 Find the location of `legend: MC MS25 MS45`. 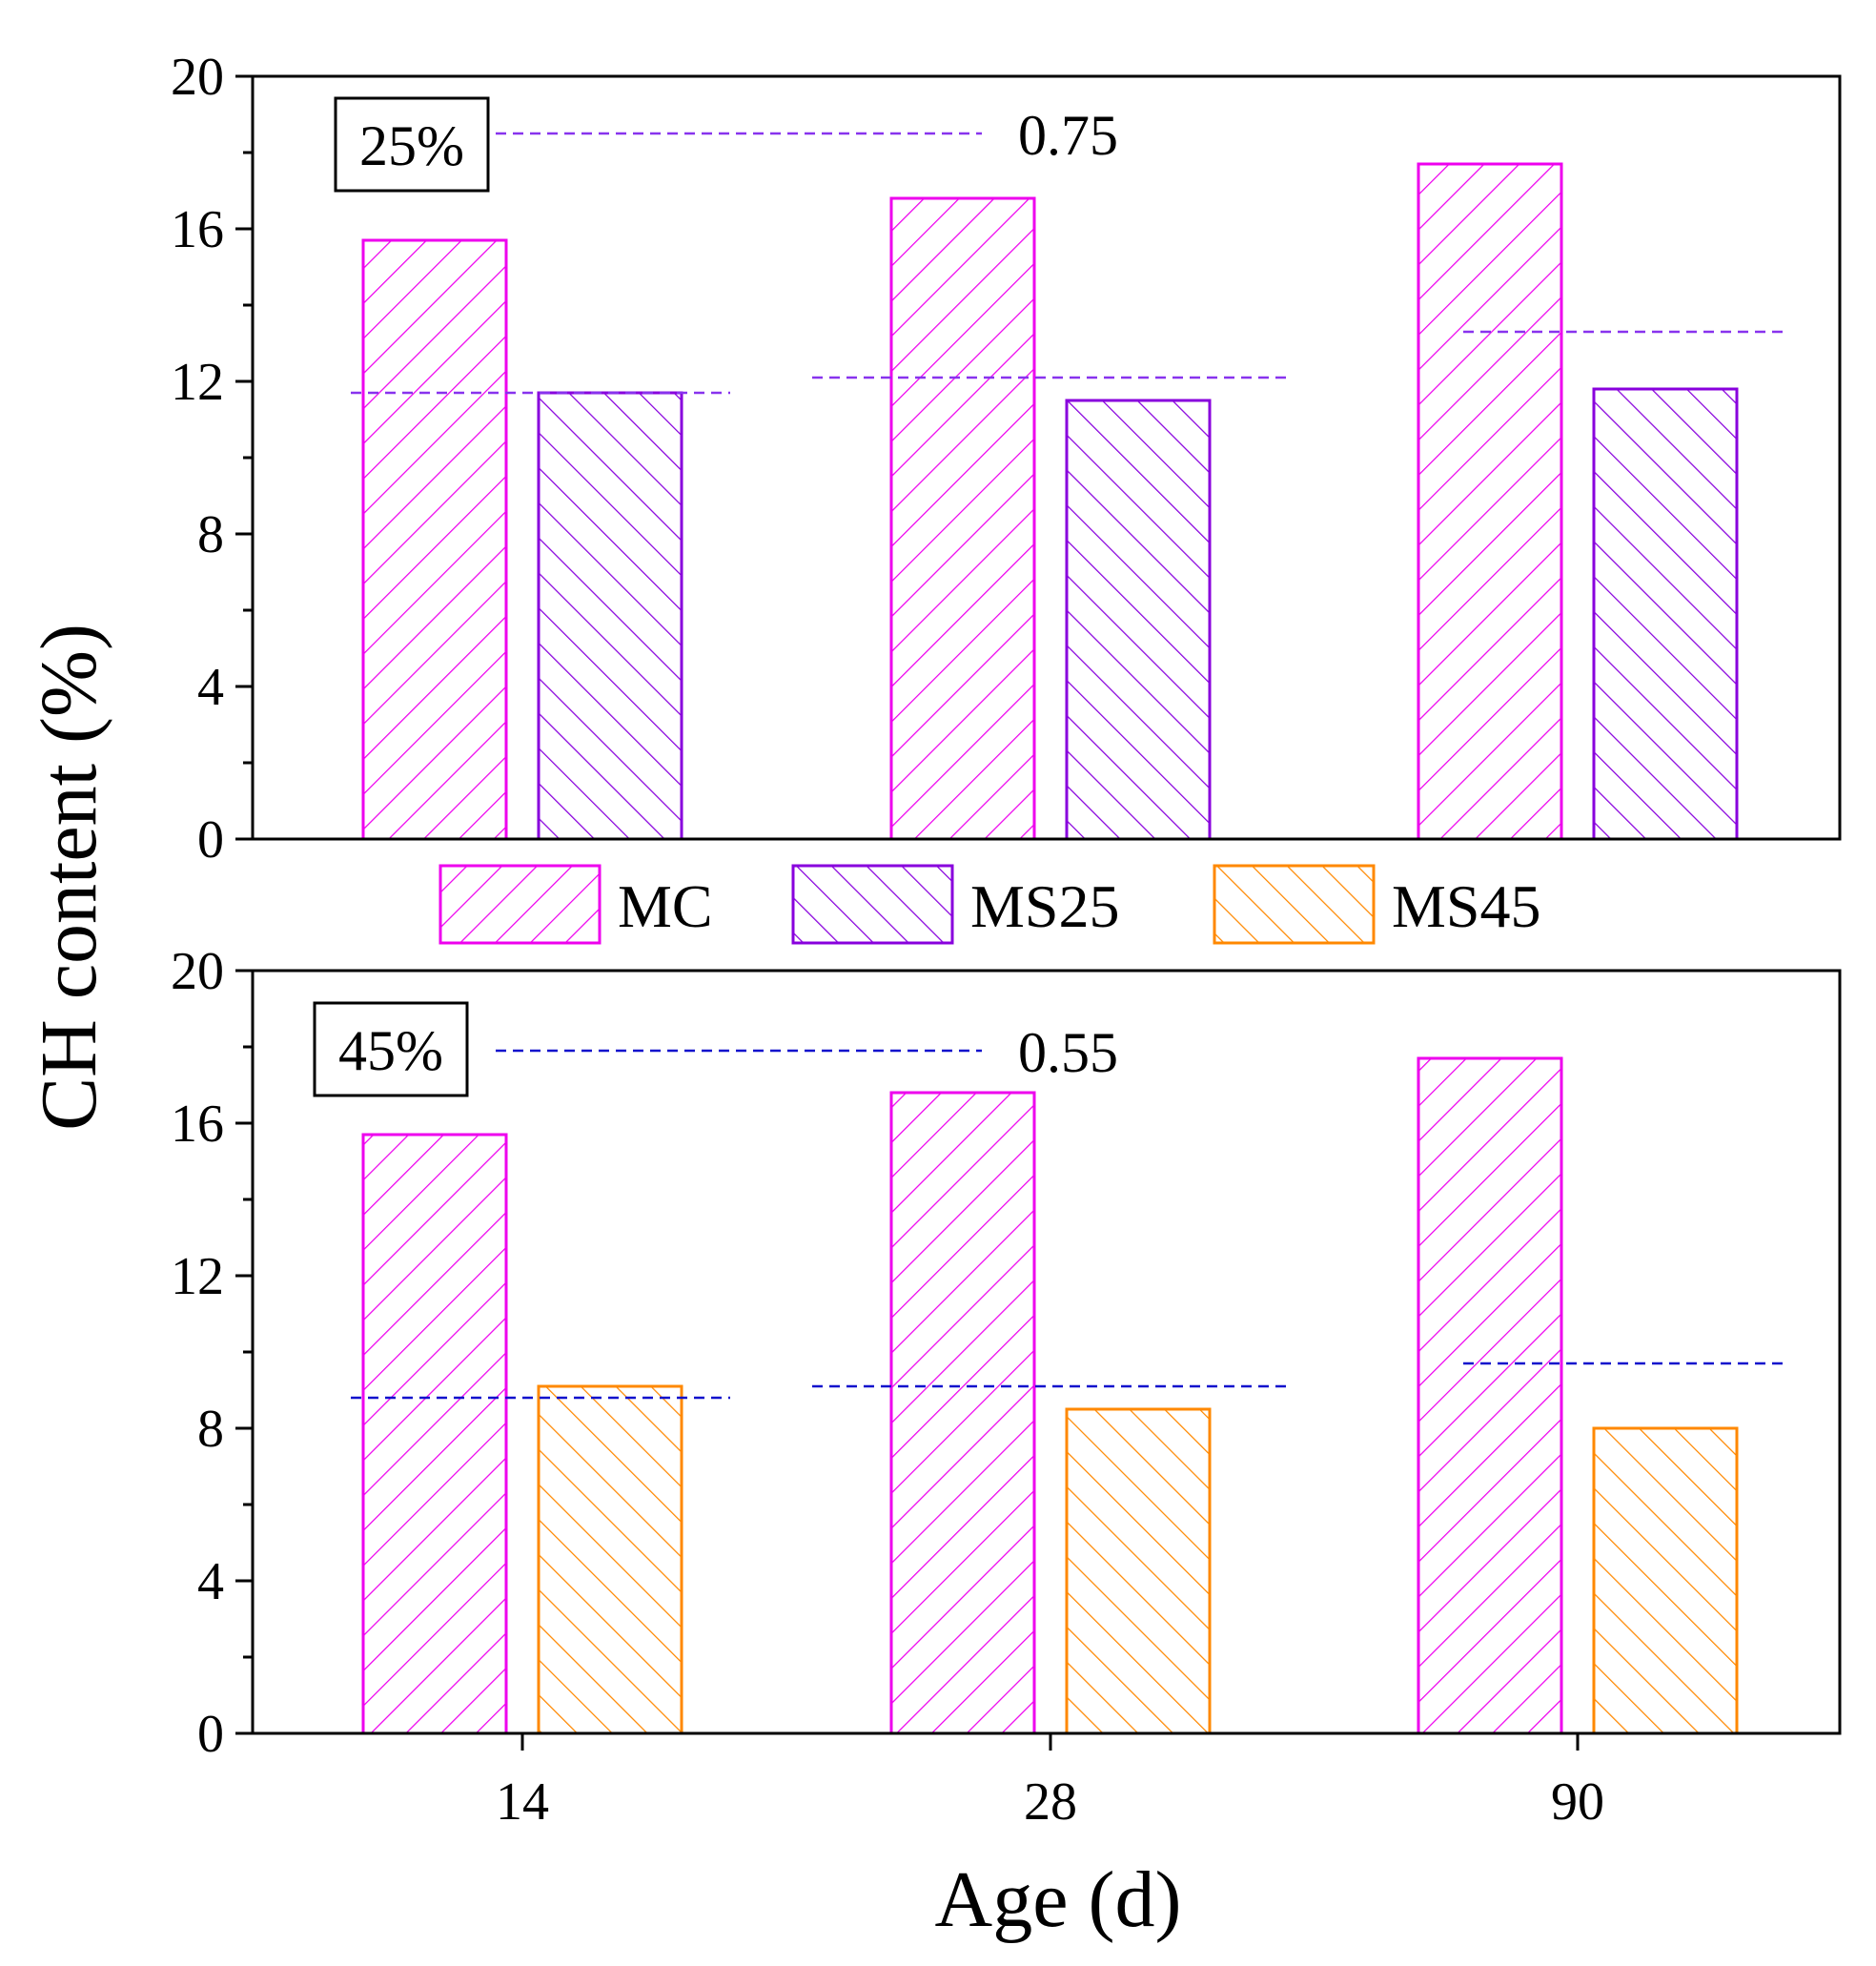

legend: MC MS25 MS45 is located at coordinates (989, 904).